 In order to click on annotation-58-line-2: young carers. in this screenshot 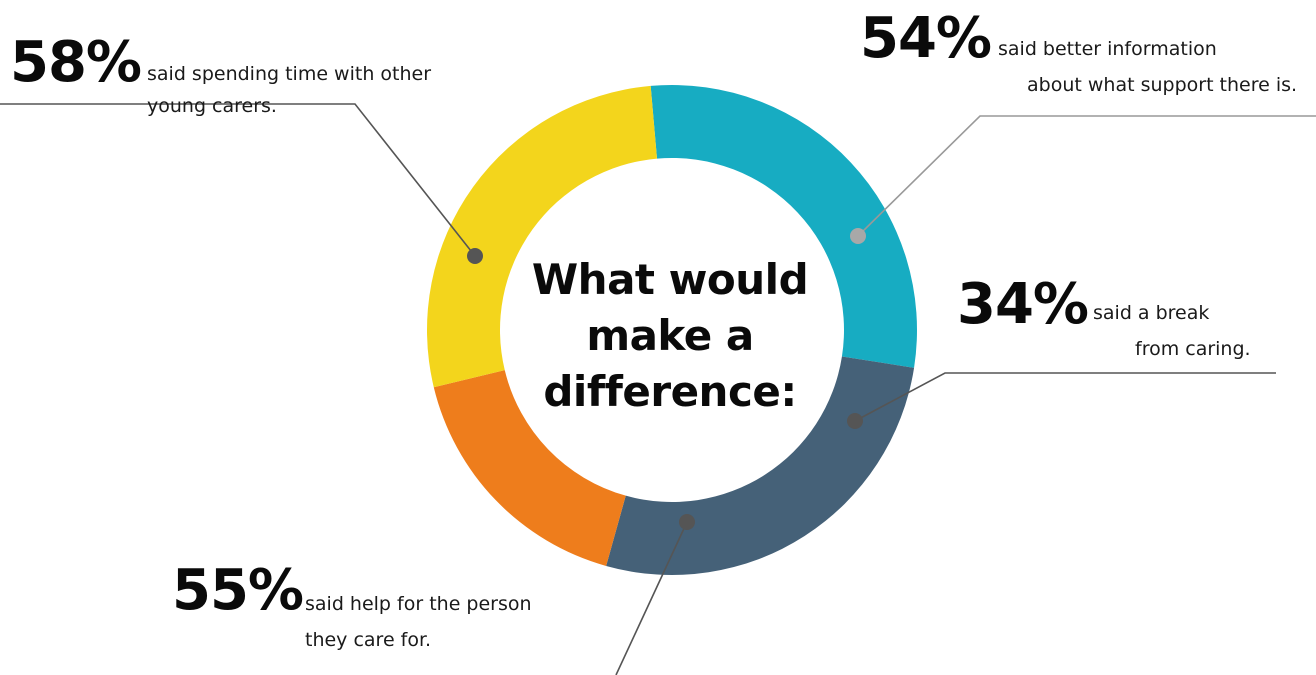, I will do `click(212, 106)`.